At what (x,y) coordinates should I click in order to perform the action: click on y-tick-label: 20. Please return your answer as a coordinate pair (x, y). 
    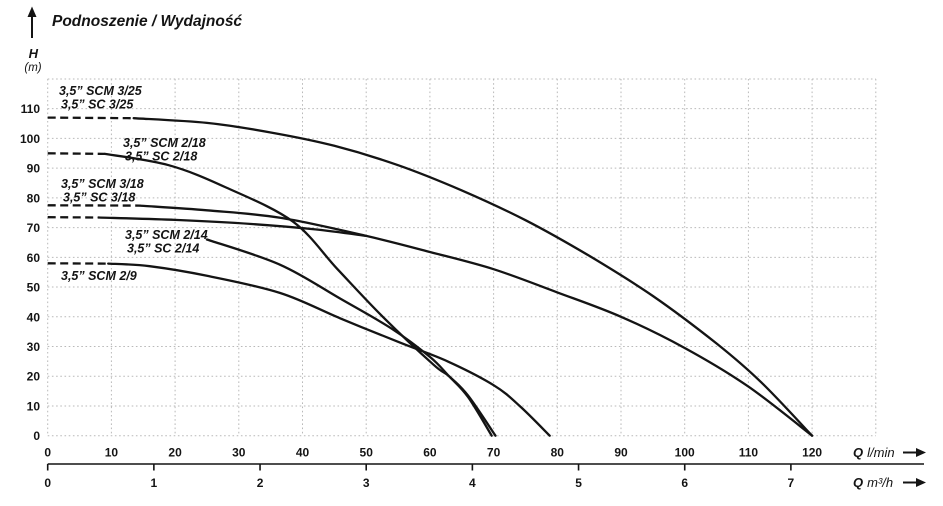
    Looking at the image, I should click on (34, 377).